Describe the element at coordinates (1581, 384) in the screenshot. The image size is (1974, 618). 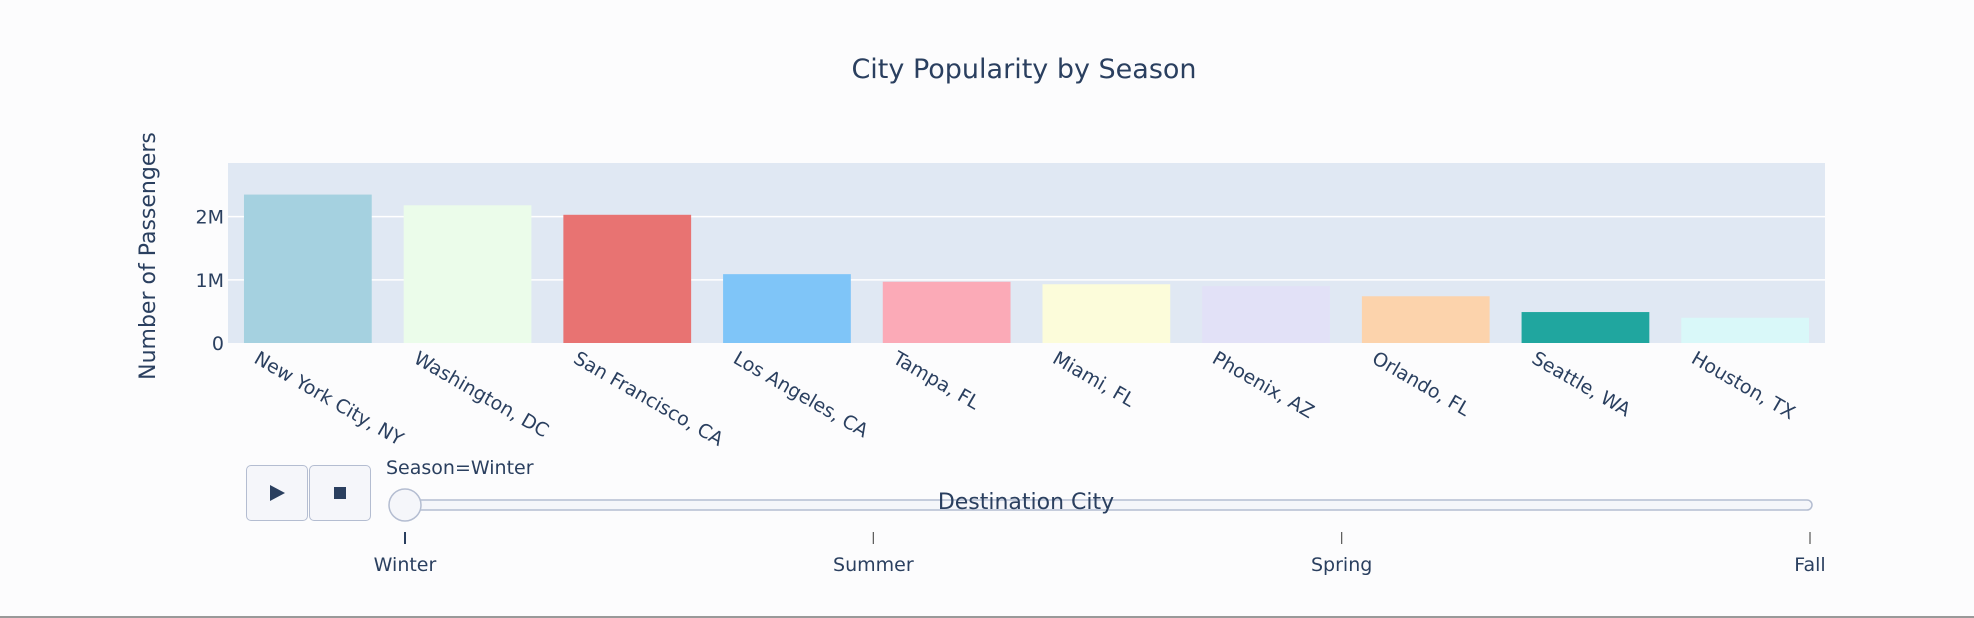
I see `x-tick-label: Seattle, WA` at that location.